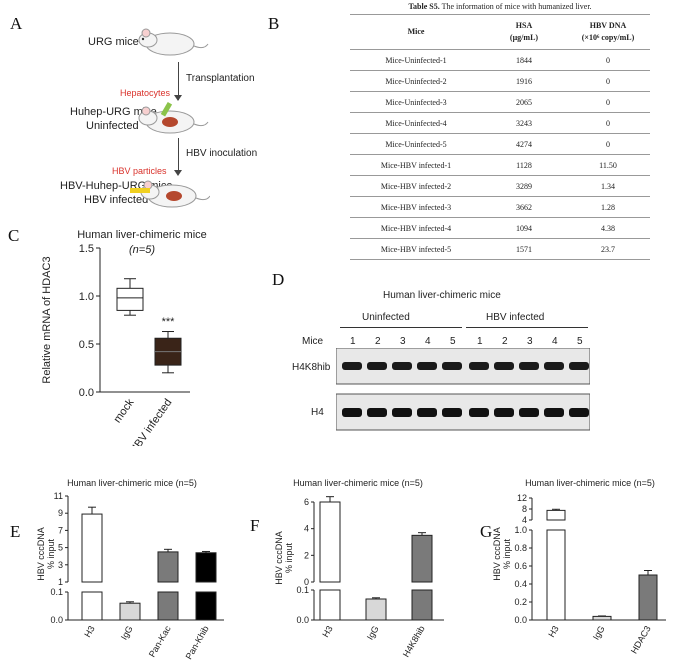  Describe the element at coordinates (278, 279) in the screenshot. I see `panel-d-label: D` at that location.